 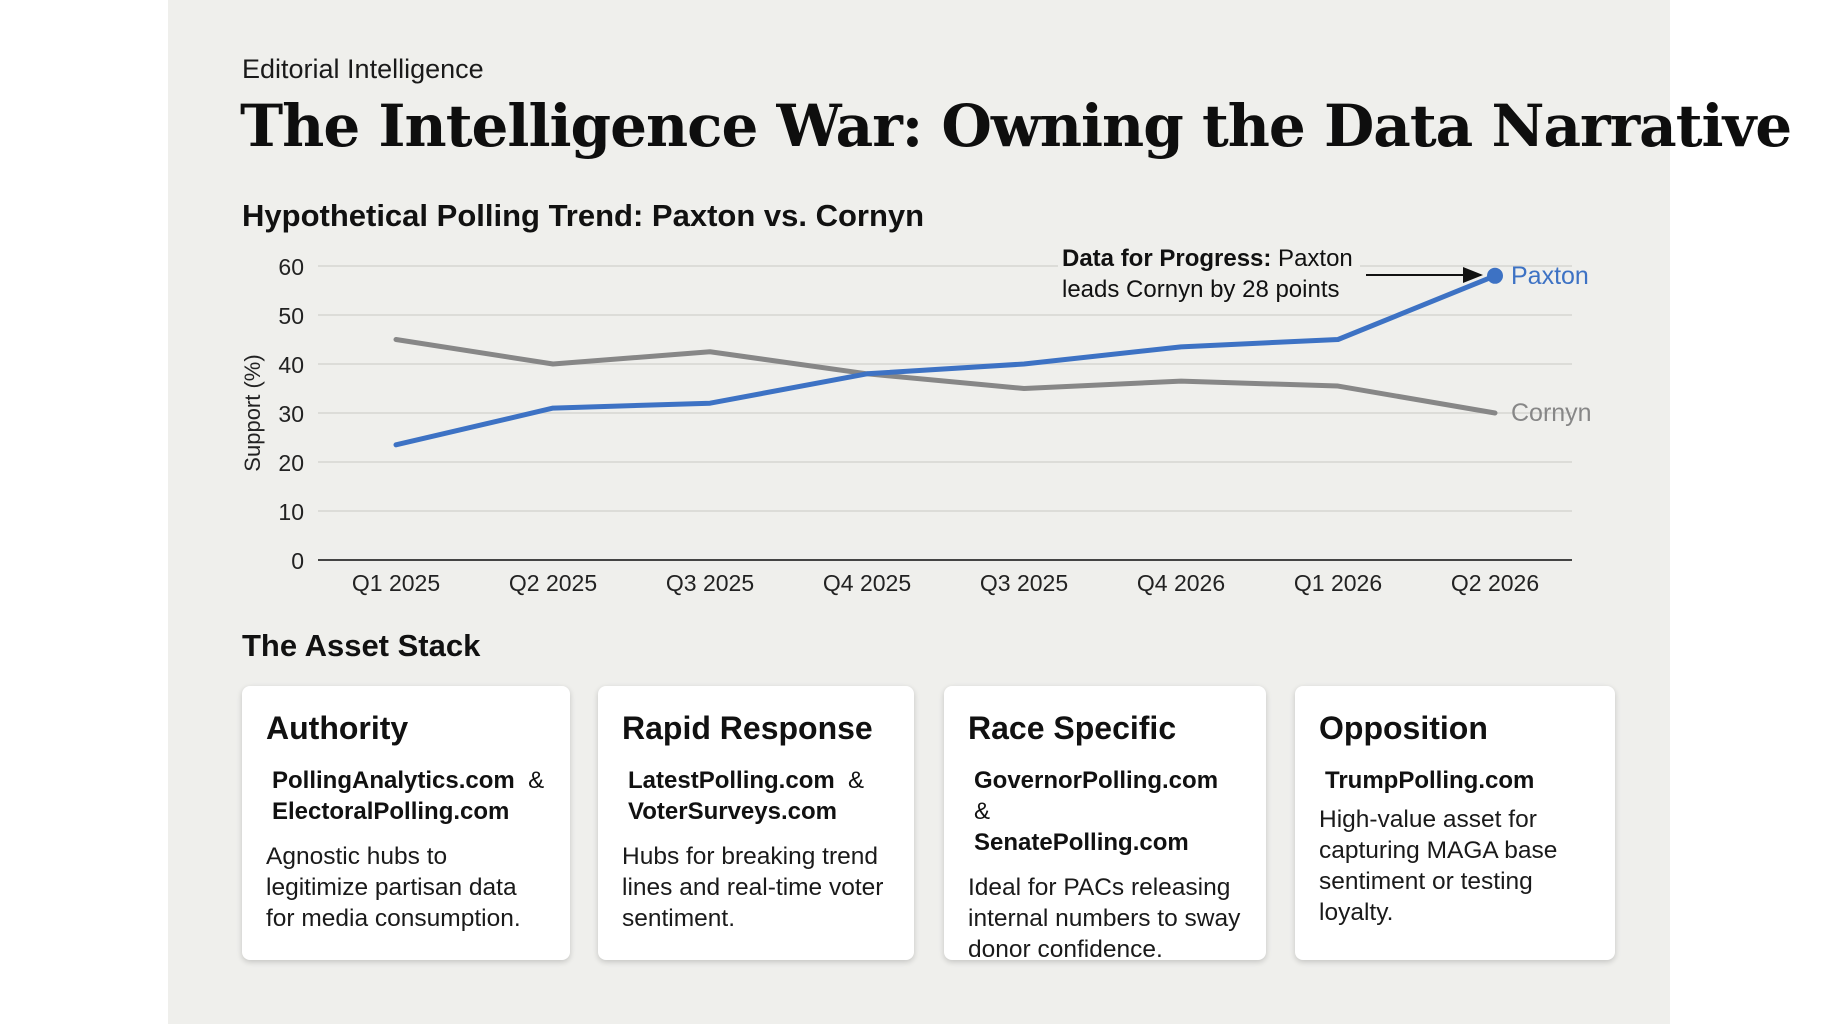 What do you see at coordinates (361, 645) in the screenshot?
I see `asset-stack-title: The Asset Stack` at bounding box center [361, 645].